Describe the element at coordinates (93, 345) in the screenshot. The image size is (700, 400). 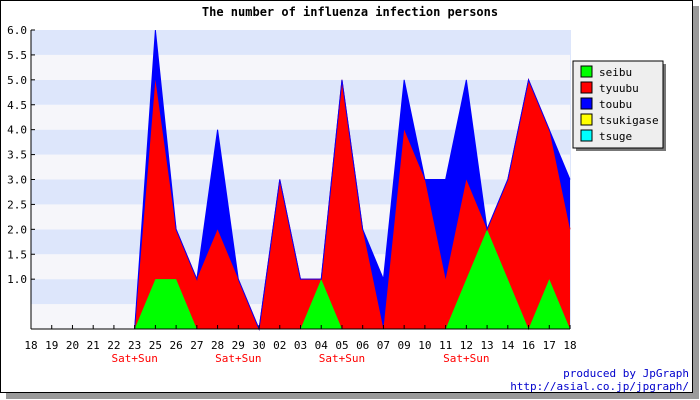
I see `x-tick-label: 21` at that location.